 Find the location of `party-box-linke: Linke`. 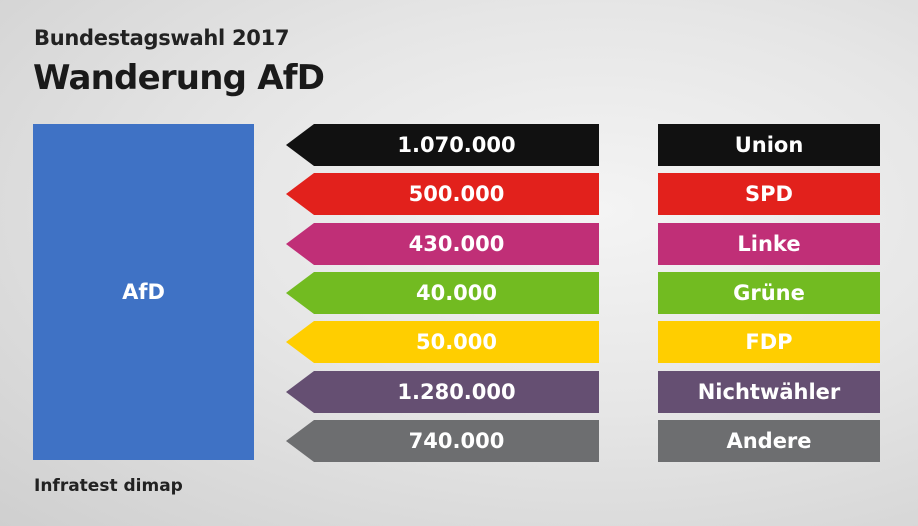

party-box-linke: Linke is located at coordinates (769, 244).